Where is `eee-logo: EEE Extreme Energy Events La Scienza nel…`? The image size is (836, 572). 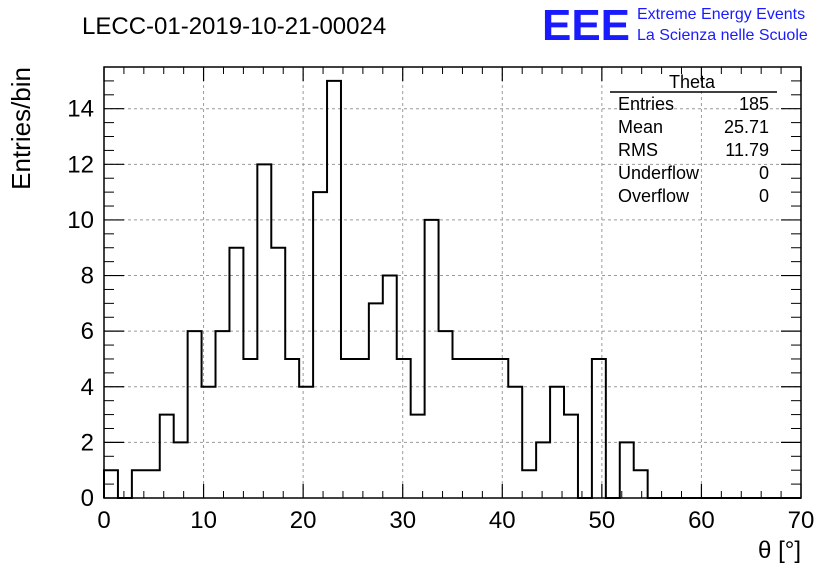 eee-logo: EEE Extreme Energy Events La Scienza nel… is located at coordinates (675, 25).